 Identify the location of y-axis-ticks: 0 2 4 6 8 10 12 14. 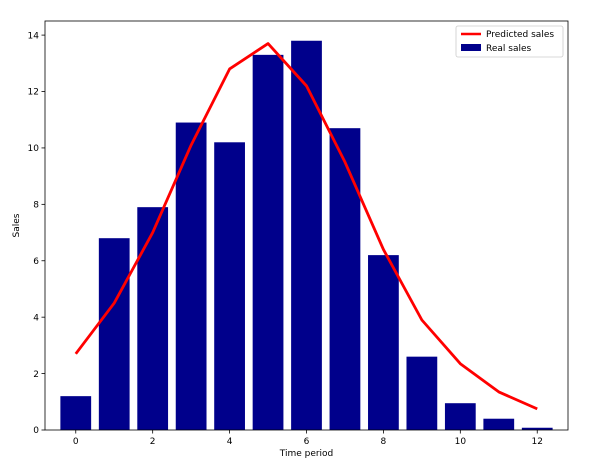
(36, 233).